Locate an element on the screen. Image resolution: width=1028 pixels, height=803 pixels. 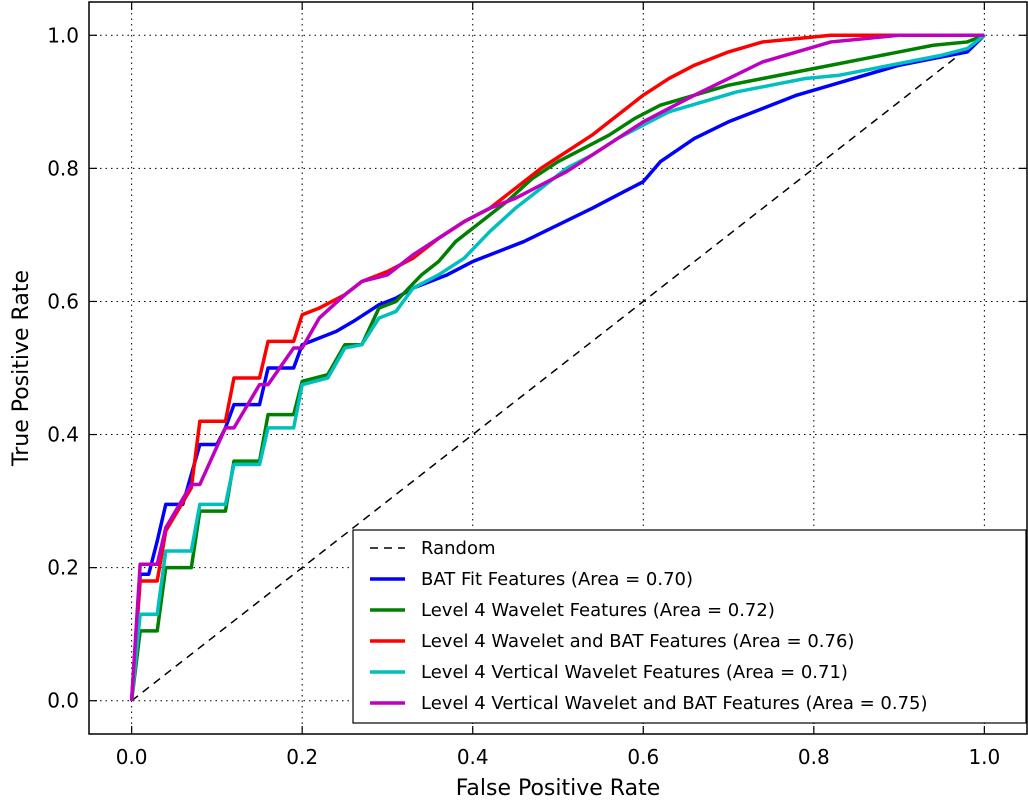
y-tick-label: 0.6 is located at coordinates (63, 301).